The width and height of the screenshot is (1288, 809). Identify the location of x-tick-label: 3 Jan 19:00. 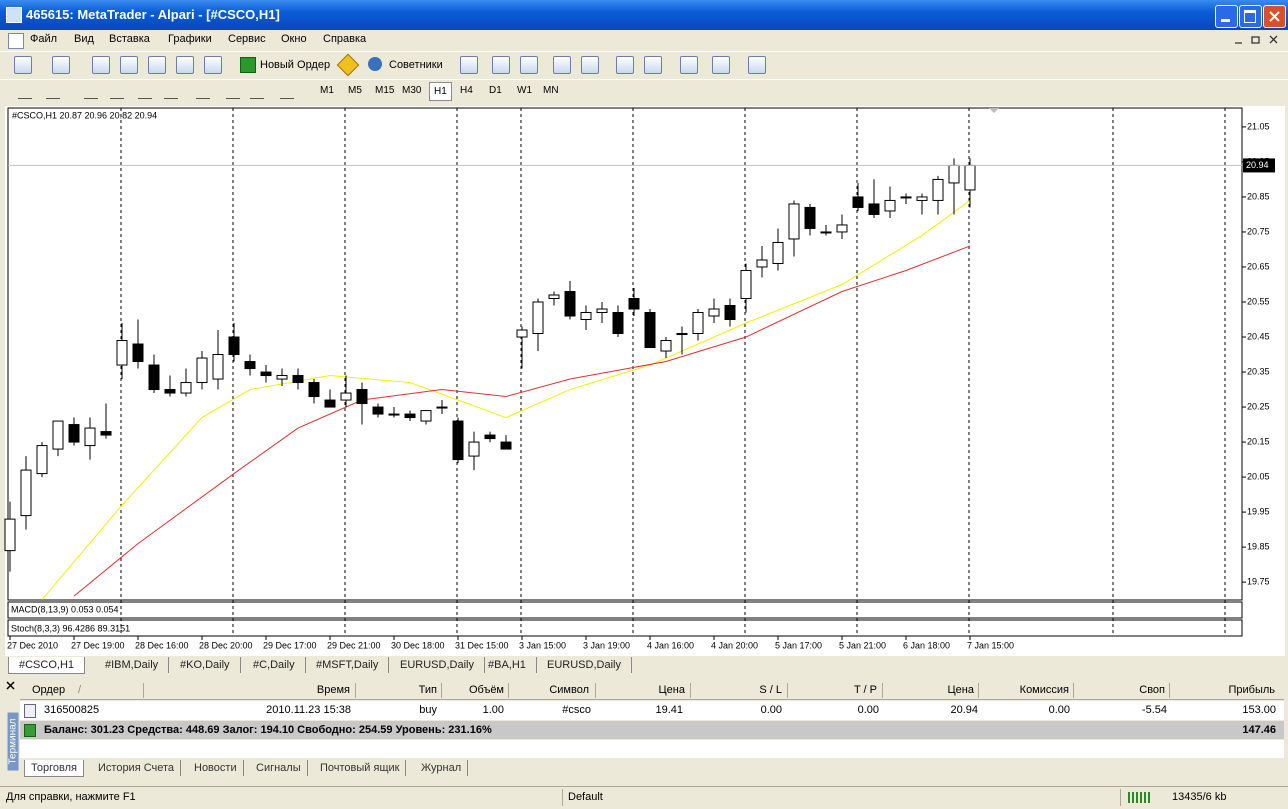
(606, 645).